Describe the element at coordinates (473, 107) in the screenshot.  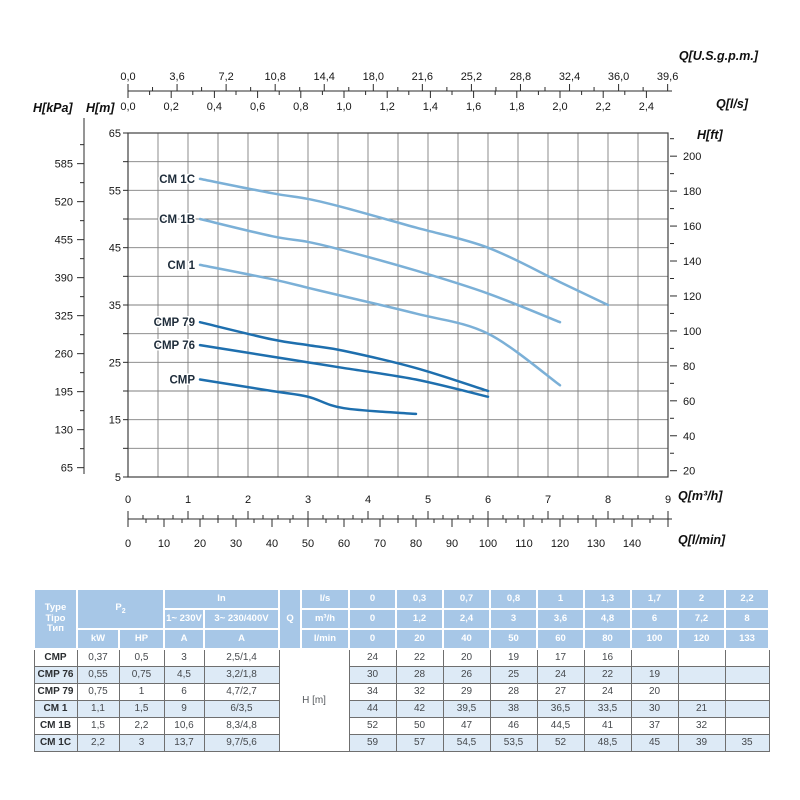
I see `svg-text: 1,6` at that location.